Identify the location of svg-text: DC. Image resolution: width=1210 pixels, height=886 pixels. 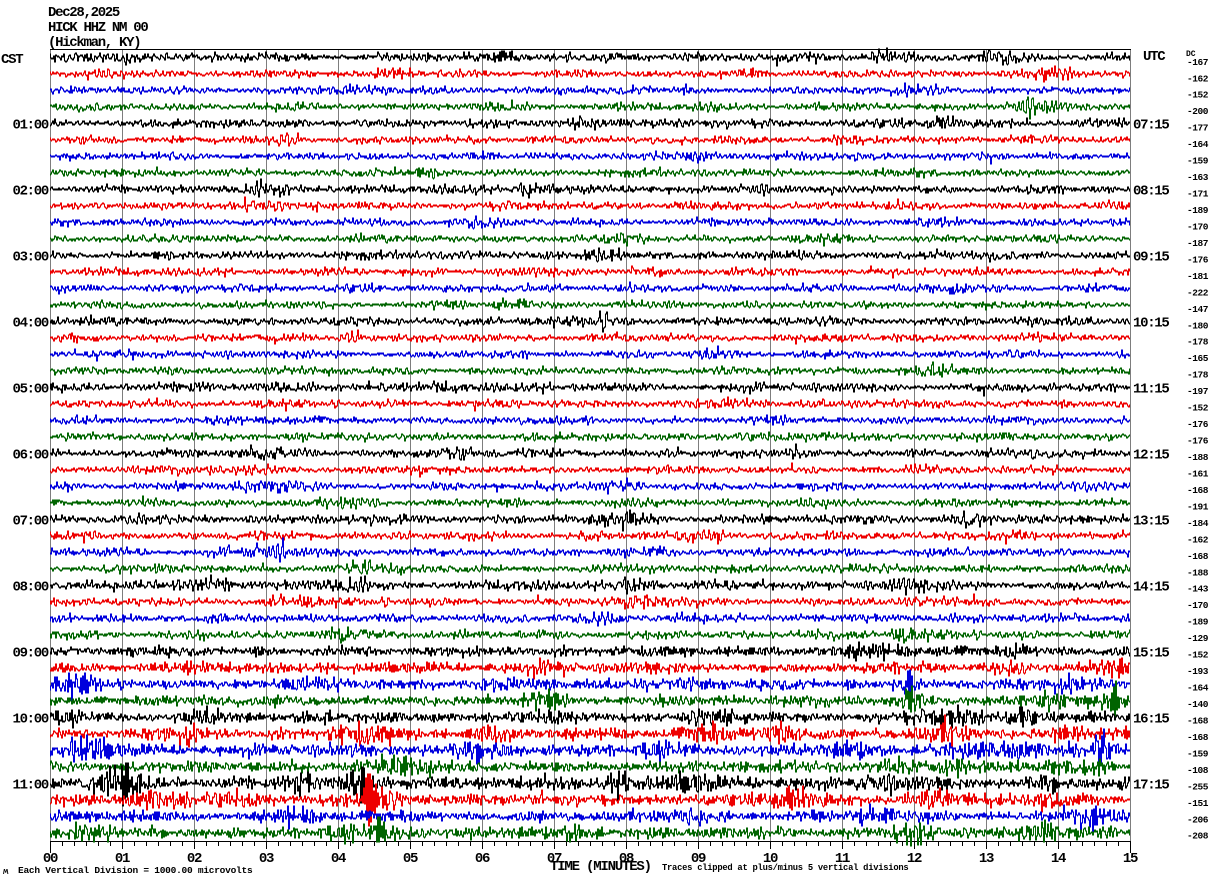
(1191, 54).